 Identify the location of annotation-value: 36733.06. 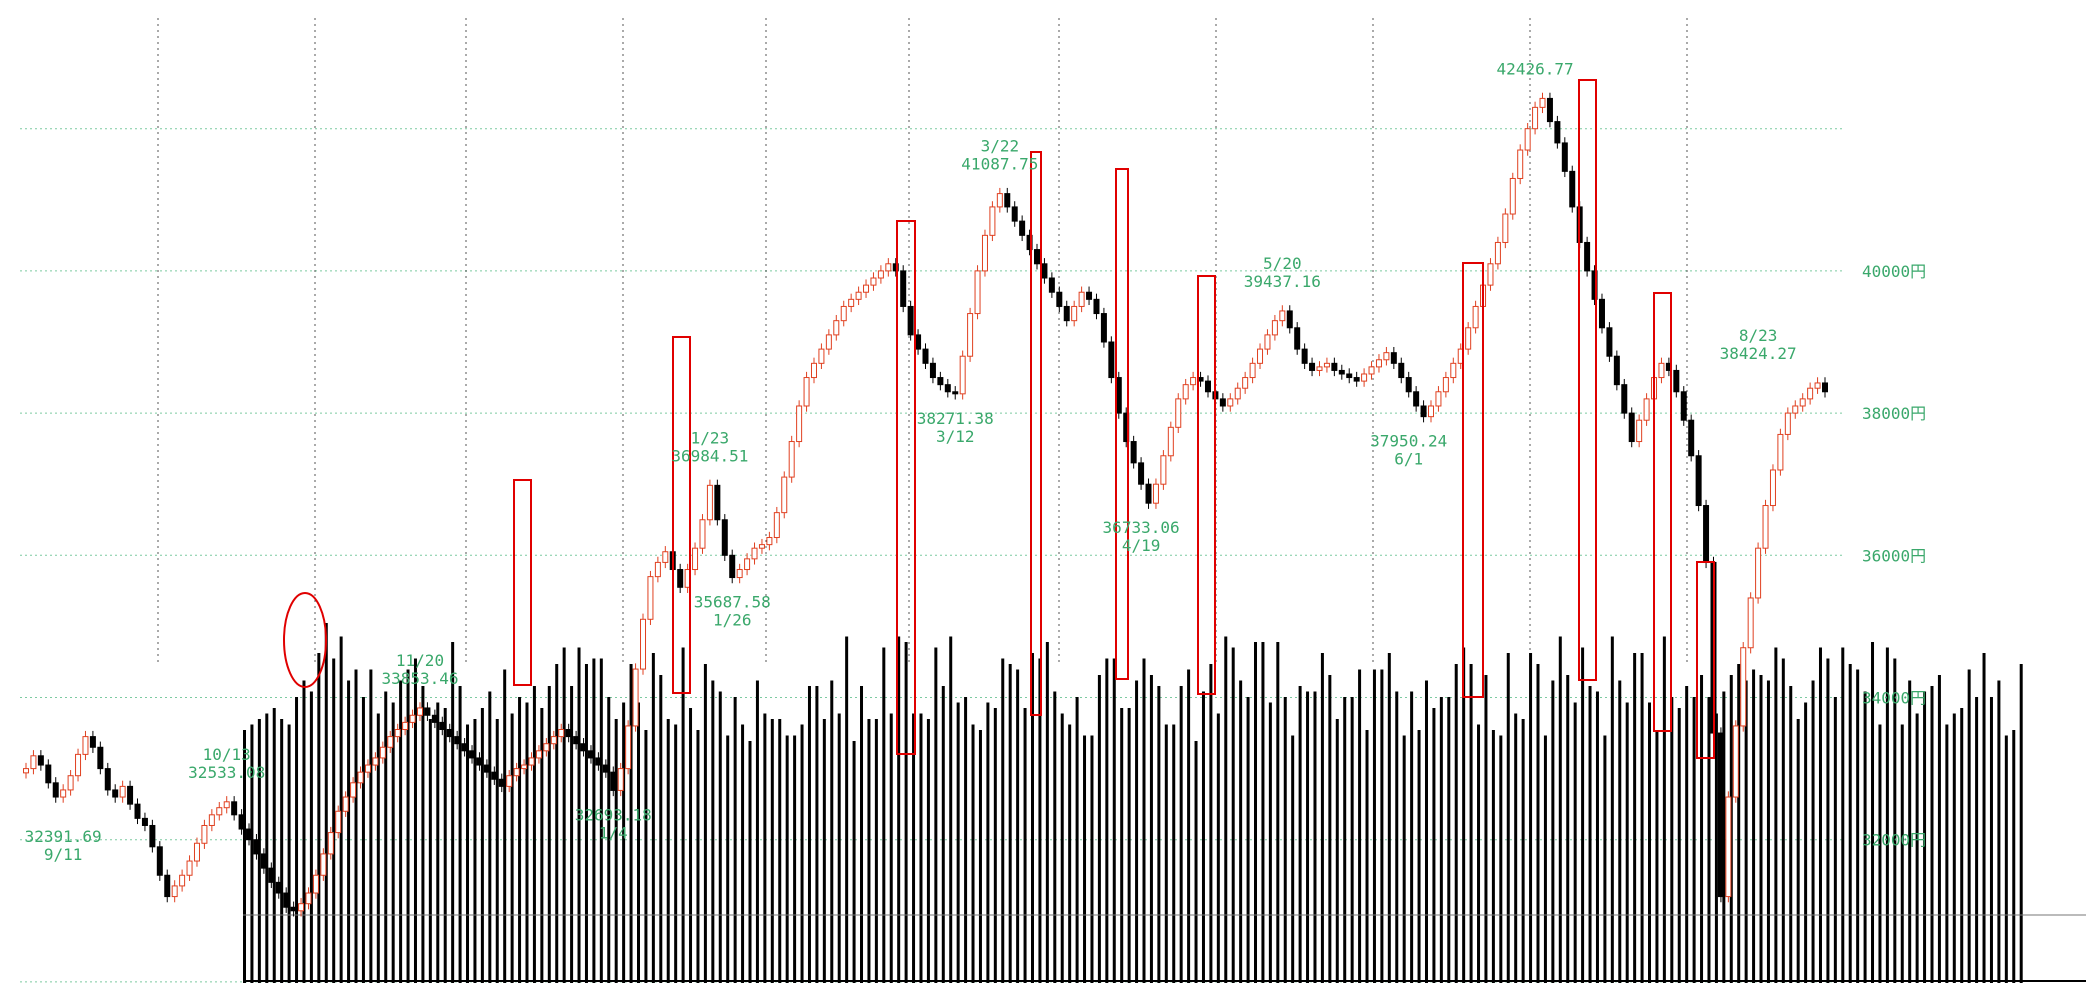
(1141, 527).